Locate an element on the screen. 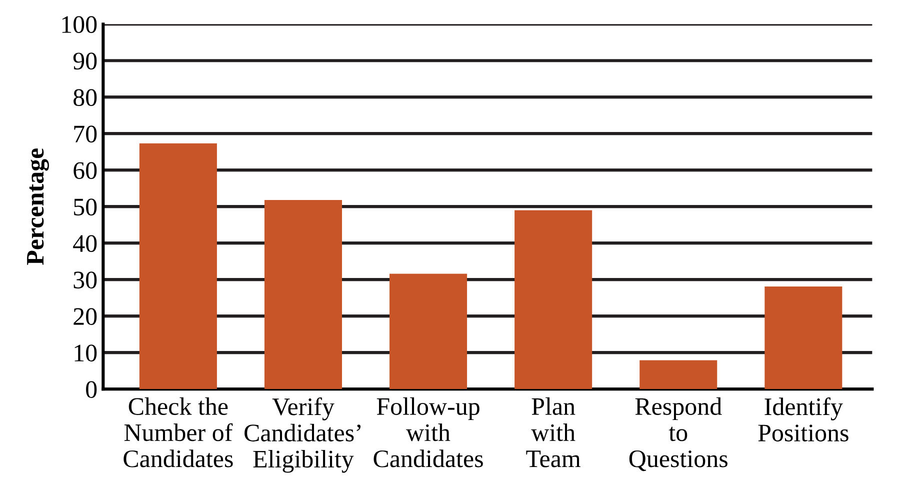 The width and height of the screenshot is (921, 502). y-tick-label: 90 is located at coordinates (85, 61).